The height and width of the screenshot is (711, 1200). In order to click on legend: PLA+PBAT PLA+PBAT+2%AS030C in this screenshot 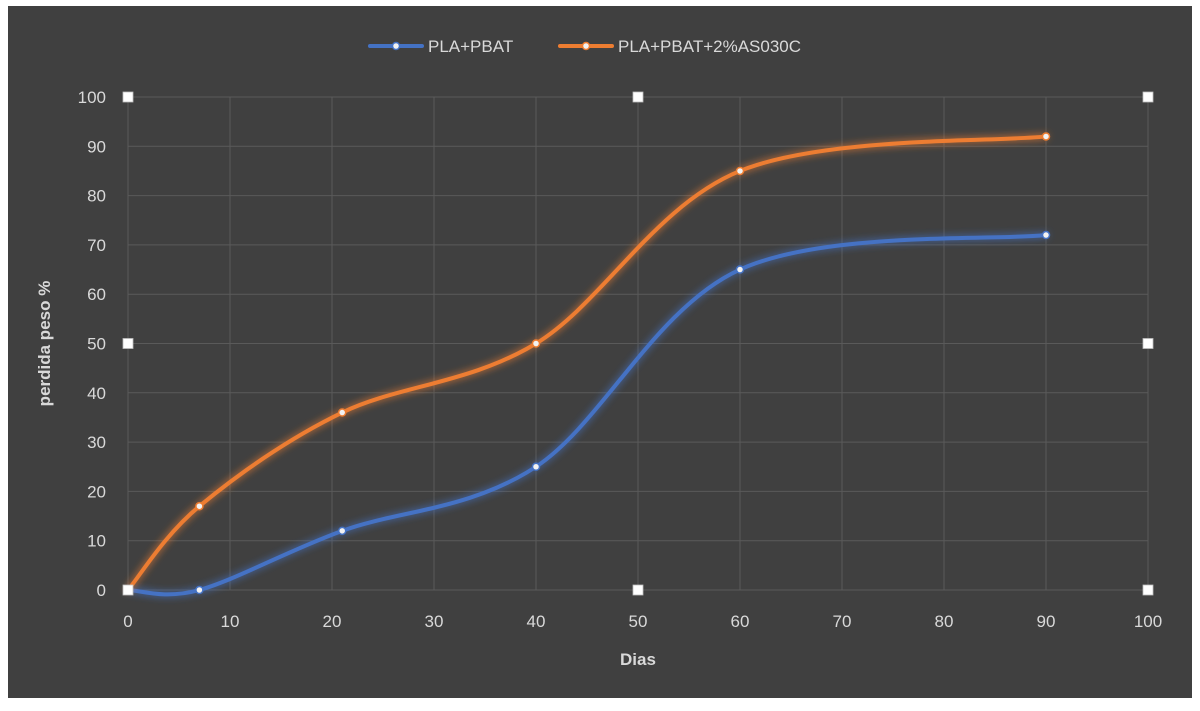, I will do `click(584, 46)`.